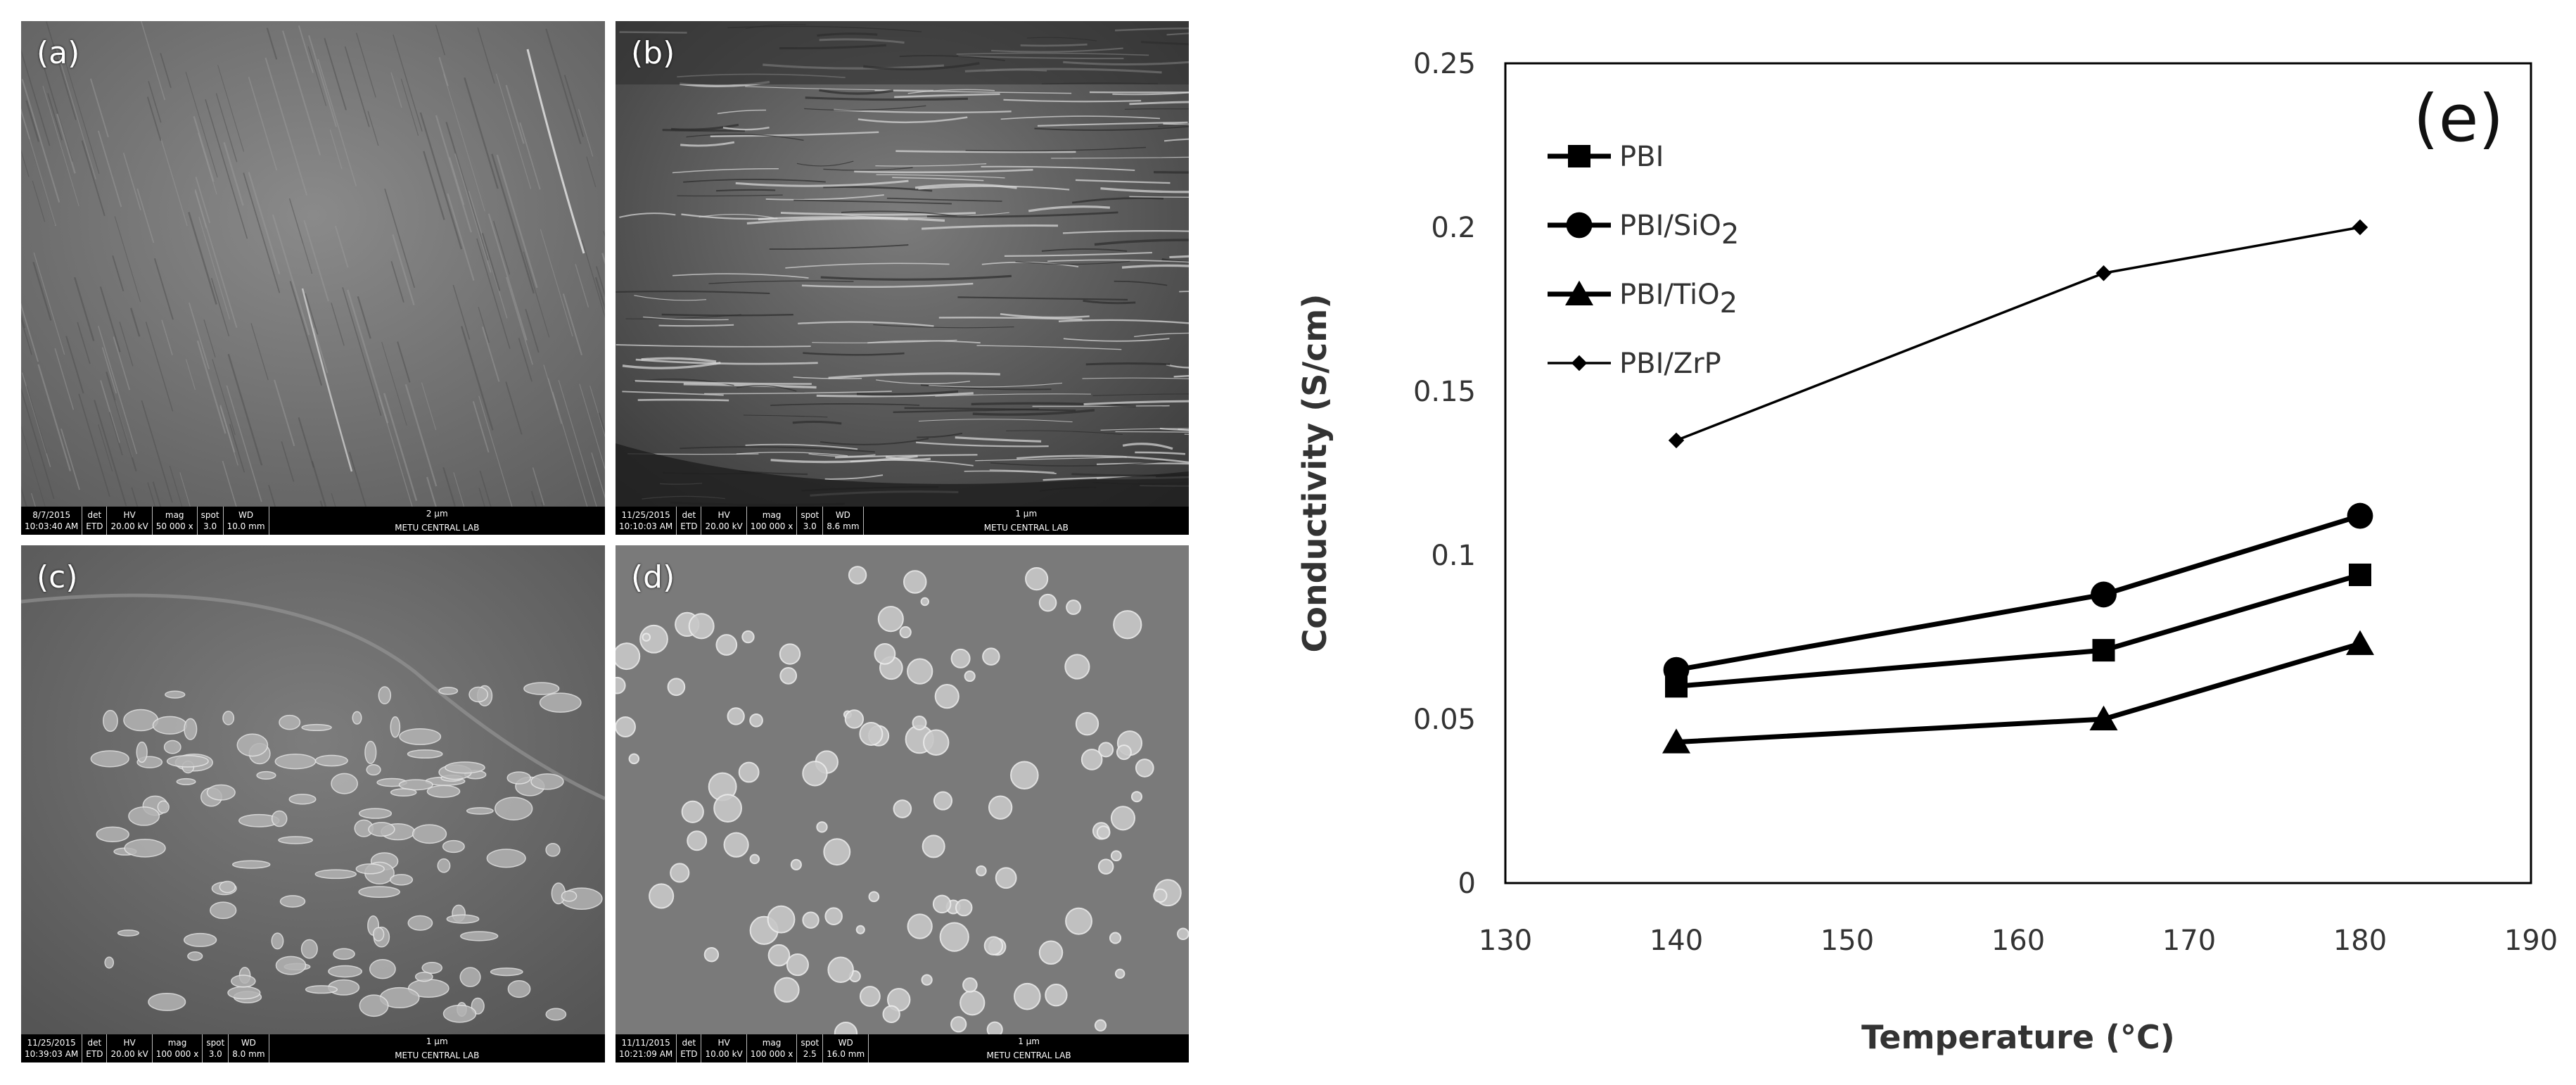  I want to click on panel-label-c: (c), so click(57, 577).